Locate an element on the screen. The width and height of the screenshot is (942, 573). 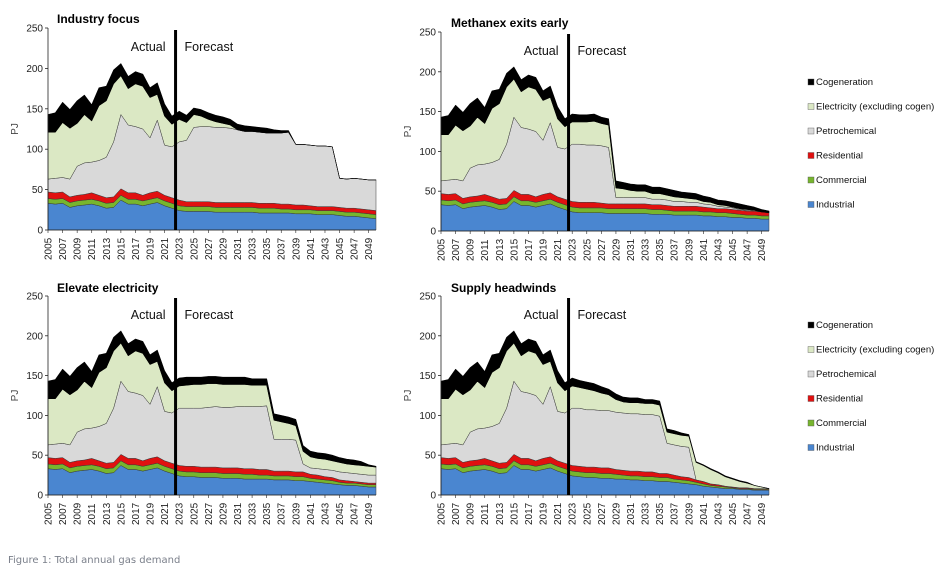
forecast-label: Forecast is located at coordinates (209, 315).